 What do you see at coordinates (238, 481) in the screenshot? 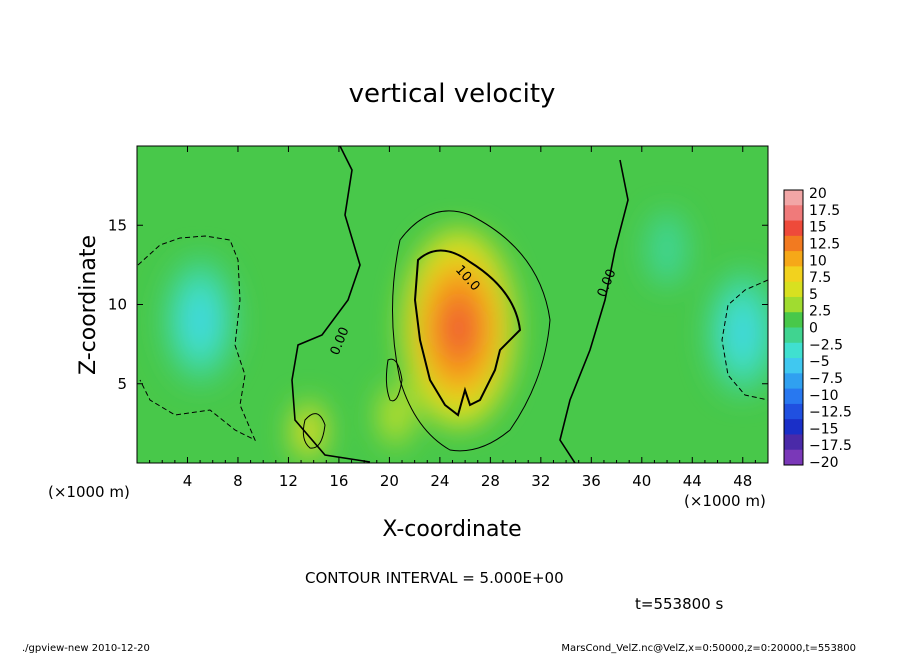
I see `x-tick-label: 8` at bounding box center [238, 481].